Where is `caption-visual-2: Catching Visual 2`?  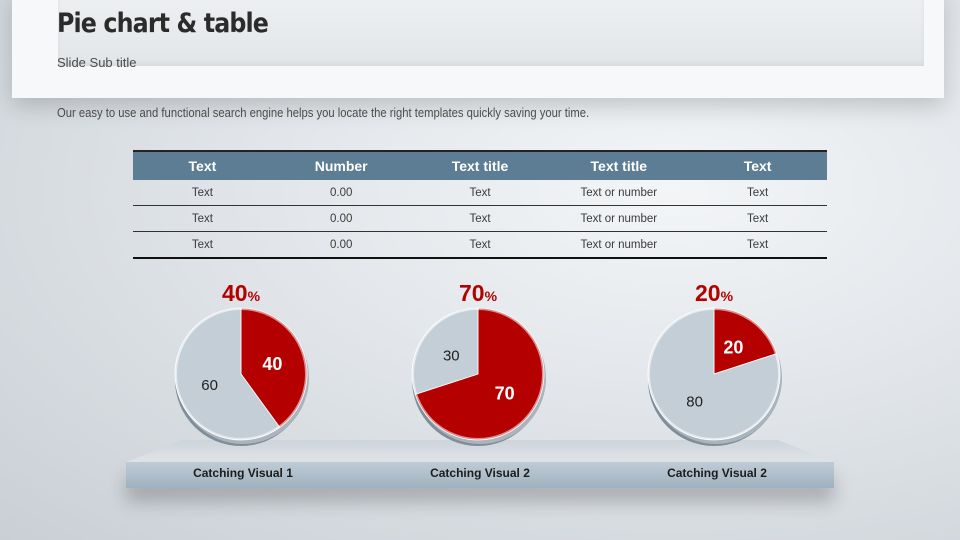 caption-visual-2: Catching Visual 2 is located at coordinates (480, 473).